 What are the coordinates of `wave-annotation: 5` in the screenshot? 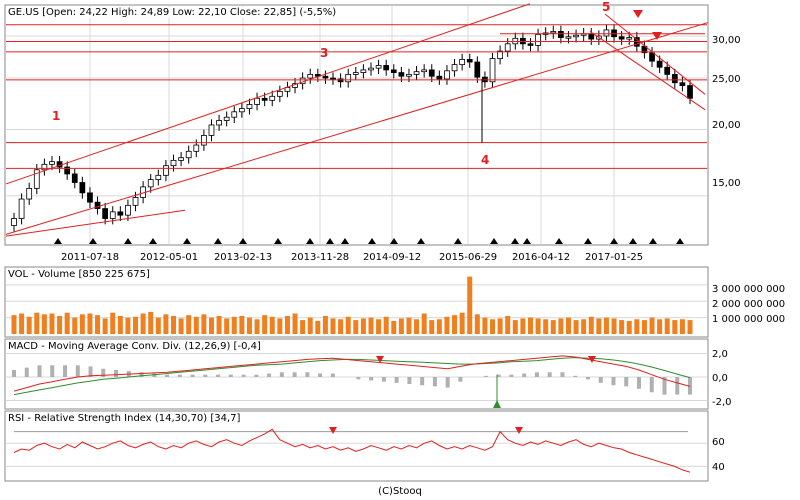 It's located at (606, 7).